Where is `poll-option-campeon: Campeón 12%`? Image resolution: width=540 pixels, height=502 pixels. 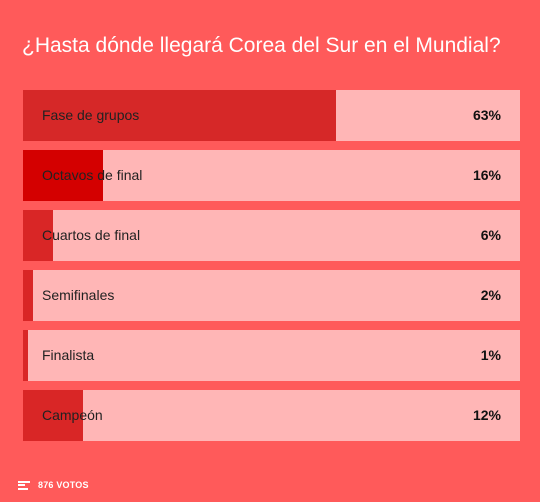
poll-option-campeon: Campeón 12% is located at coordinates (271, 415).